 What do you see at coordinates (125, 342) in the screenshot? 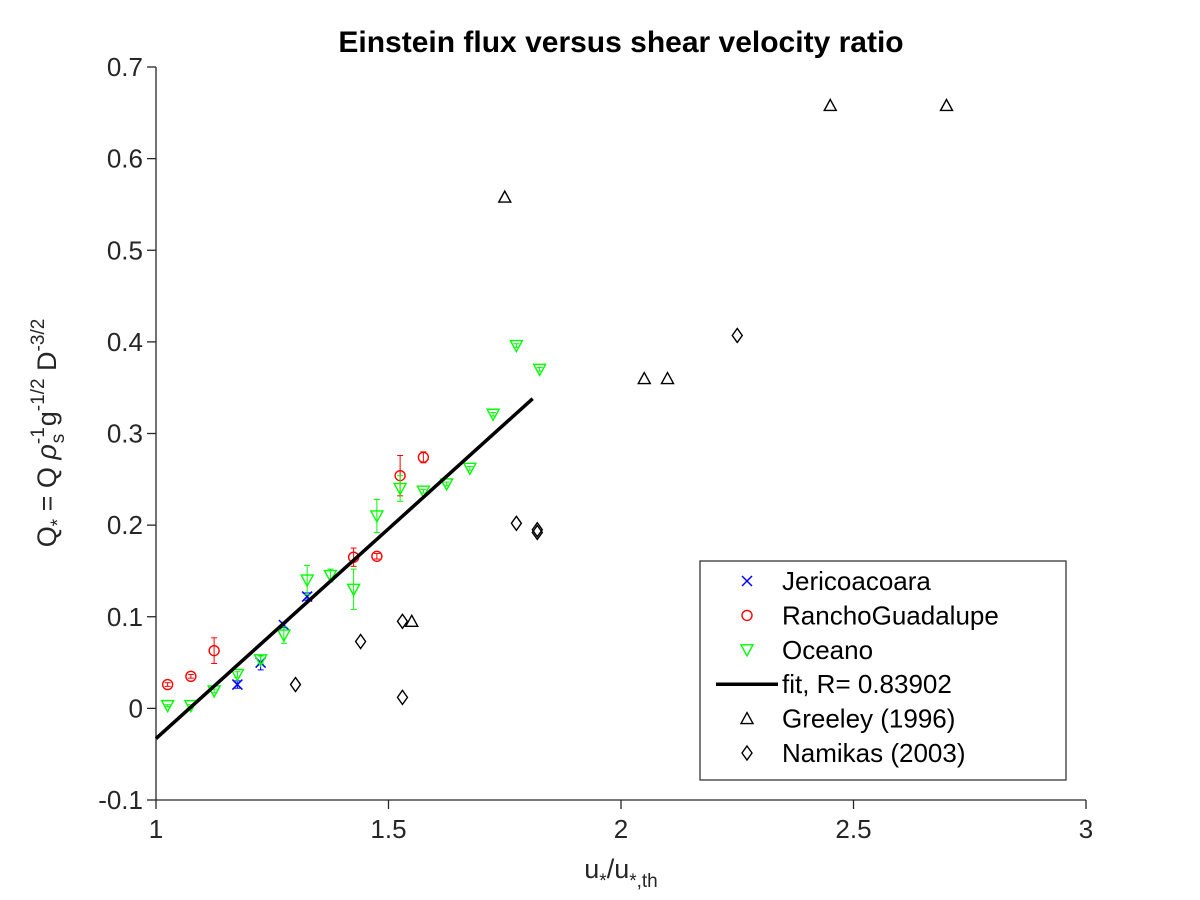
I see `y-tick-label: 0.4` at bounding box center [125, 342].